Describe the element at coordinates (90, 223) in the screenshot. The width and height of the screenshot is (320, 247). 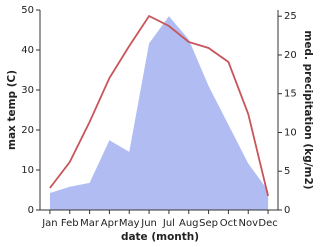
I see `x-tick-label: Mar` at that location.